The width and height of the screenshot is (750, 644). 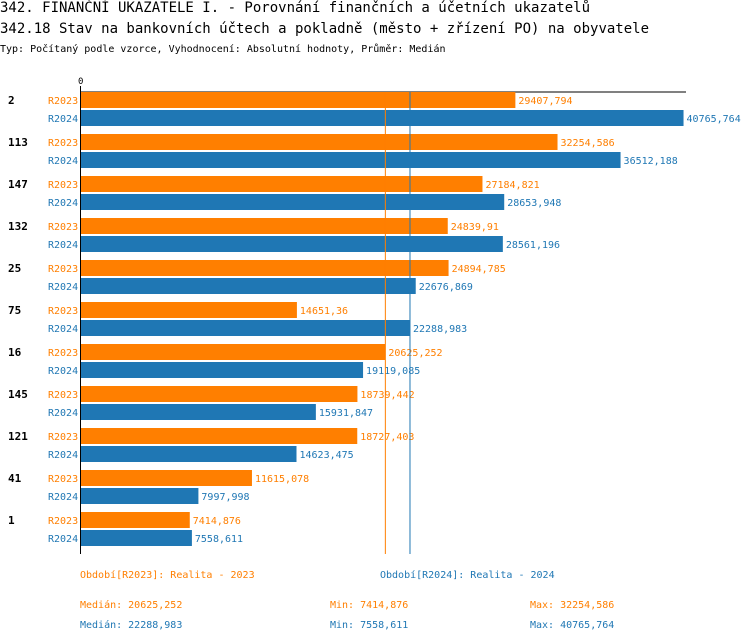 What do you see at coordinates (131, 625) in the screenshot?
I see `legend-r2024-median: Medián: 22288,983` at bounding box center [131, 625].